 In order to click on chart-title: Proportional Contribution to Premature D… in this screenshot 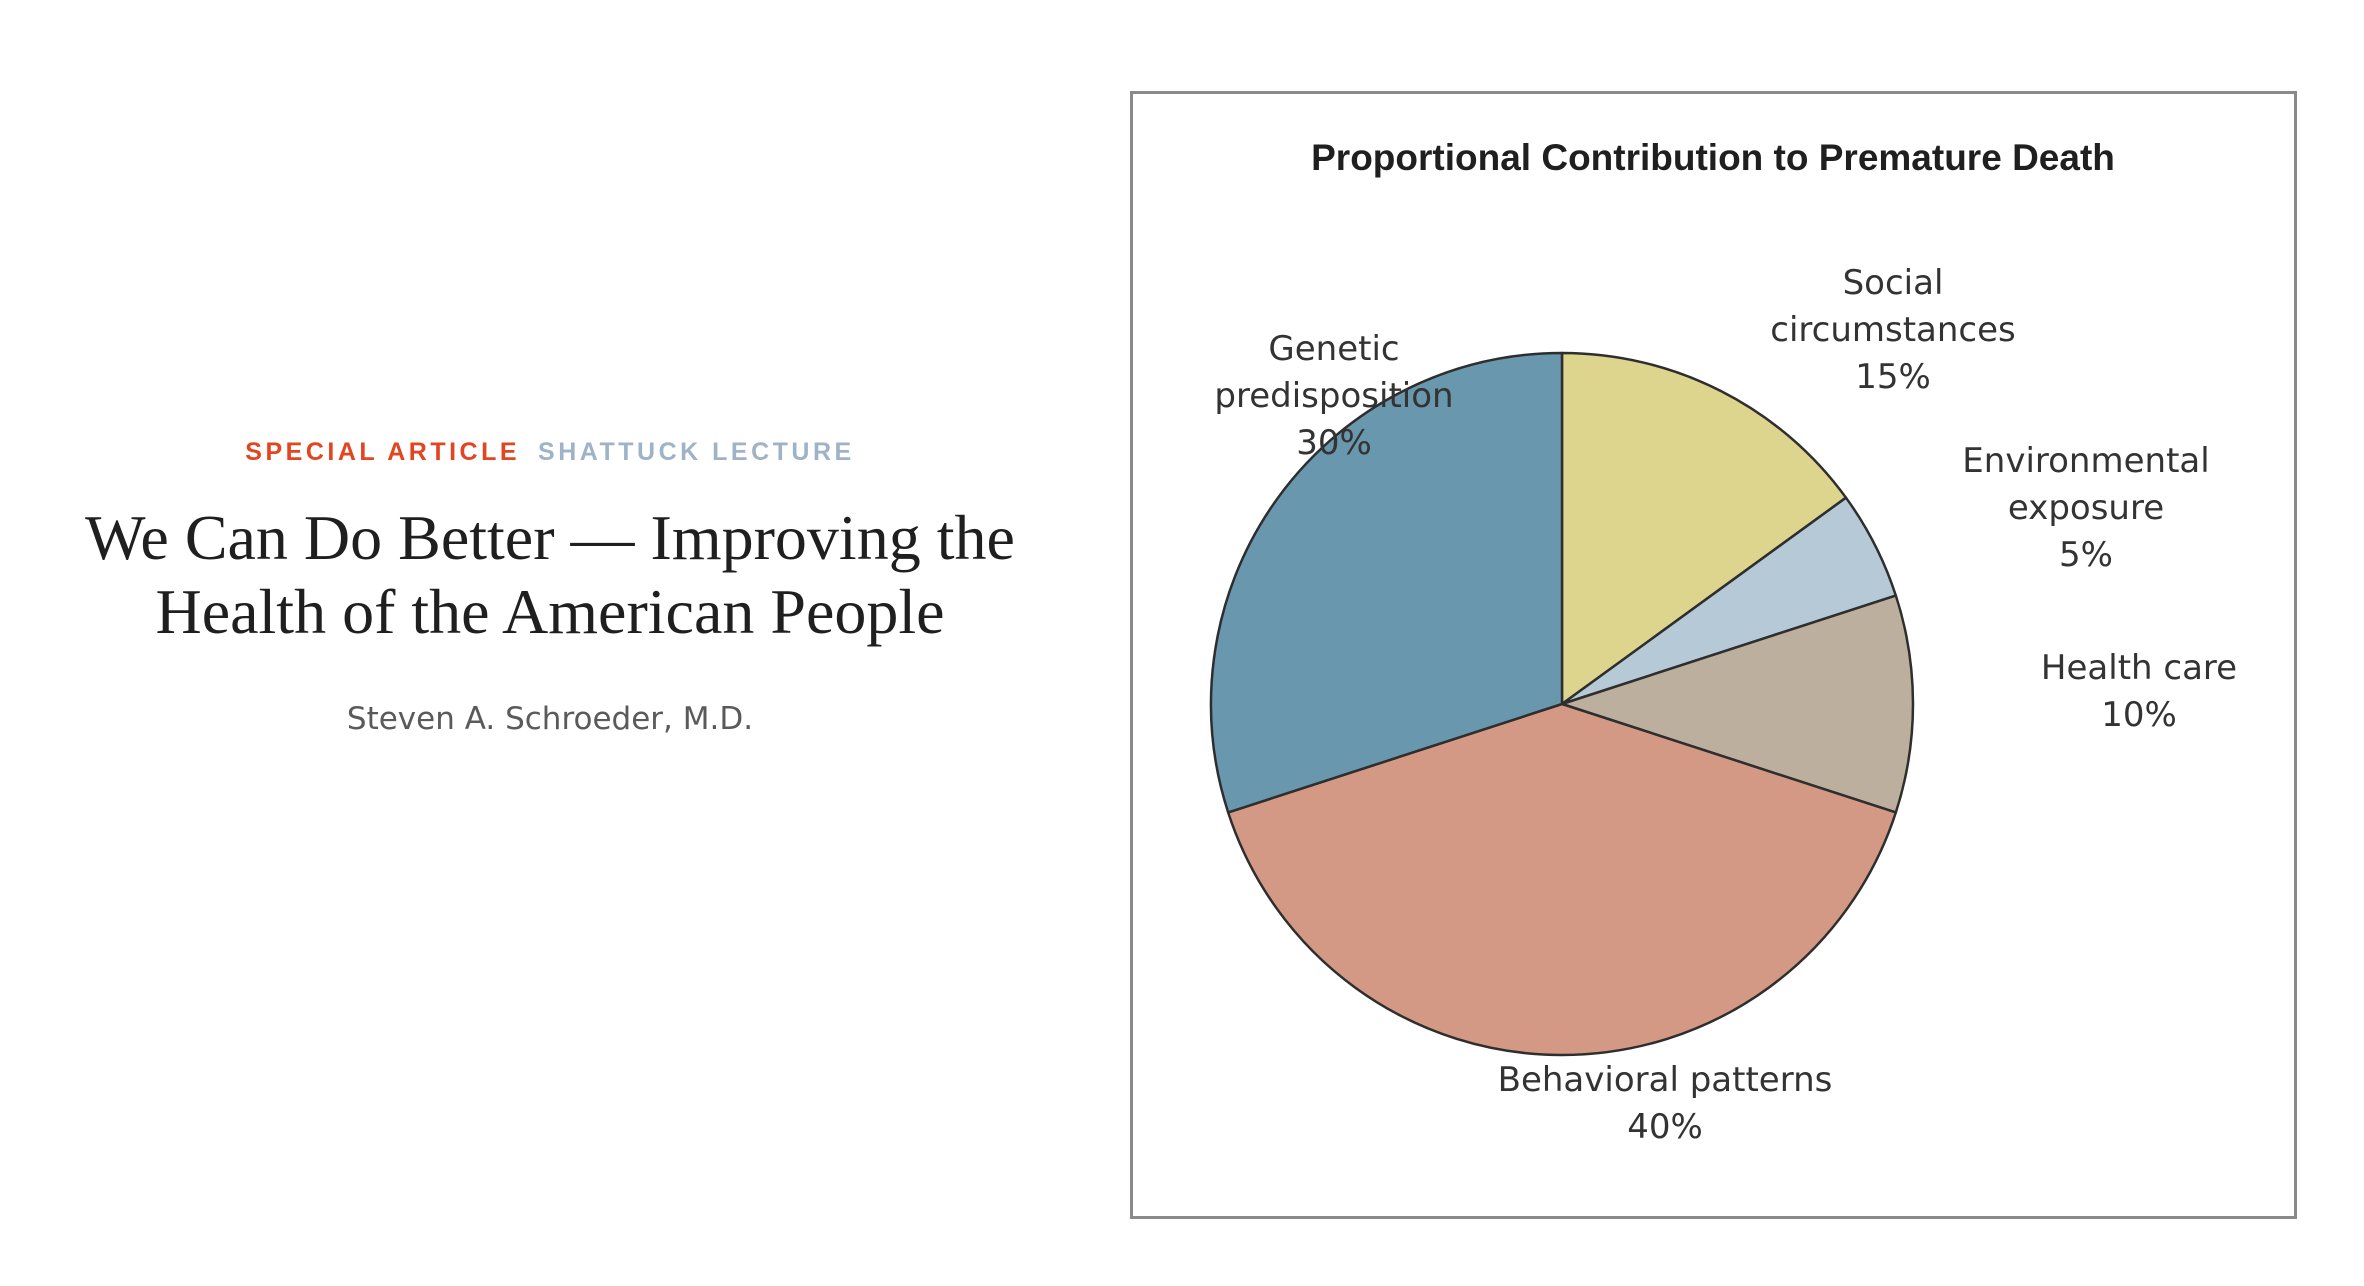, I will do `click(1713, 157)`.